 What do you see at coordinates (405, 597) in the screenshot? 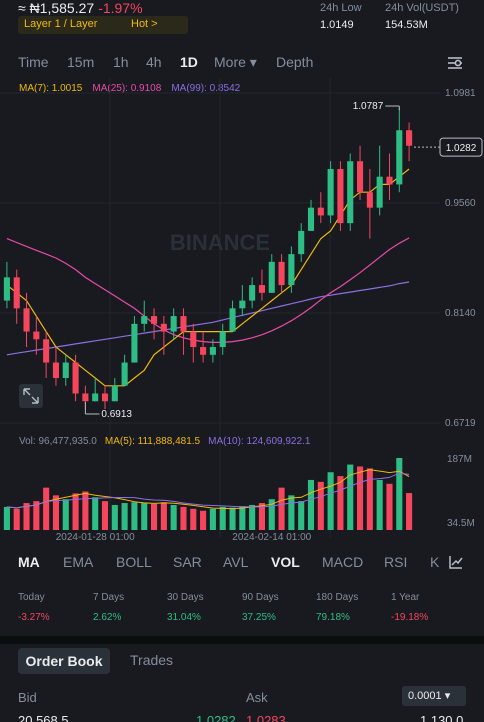
I see `perf-label-1y: 1 Year` at bounding box center [405, 597].